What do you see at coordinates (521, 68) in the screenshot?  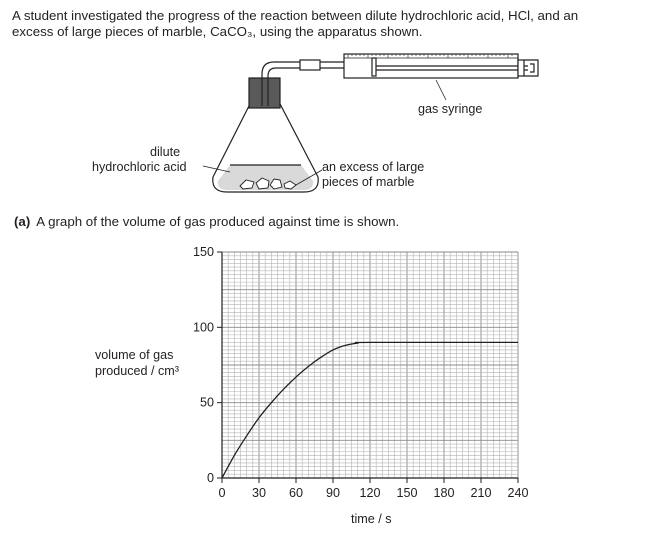 I see `syringe-plunger-end` at bounding box center [521, 68].